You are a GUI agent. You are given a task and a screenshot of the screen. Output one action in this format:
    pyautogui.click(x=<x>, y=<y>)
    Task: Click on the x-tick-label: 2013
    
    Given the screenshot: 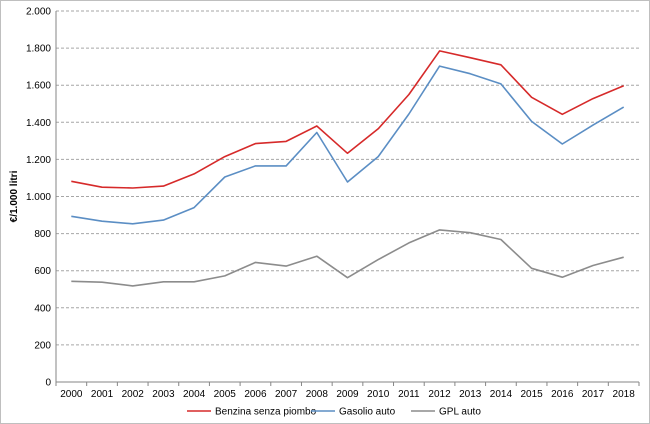 What is the action you would take?
    pyautogui.click(x=470, y=394)
    